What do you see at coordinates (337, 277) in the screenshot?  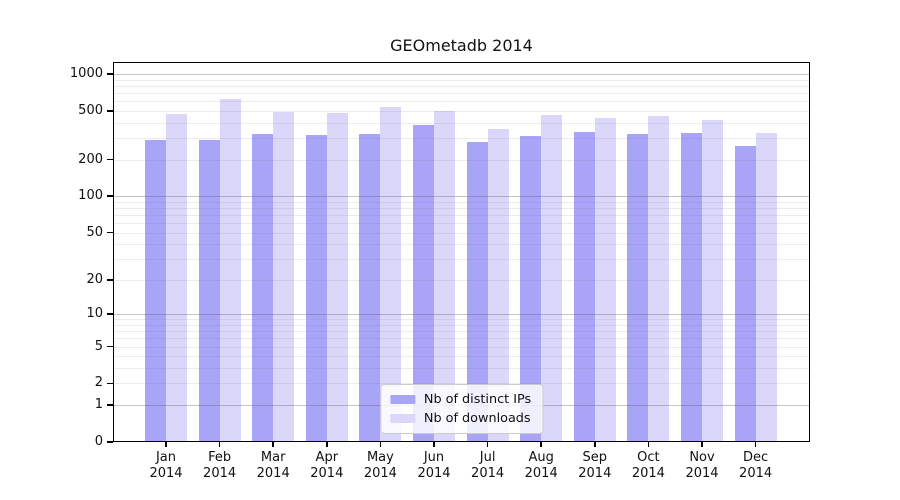 I see `bar-downloads-apr` at bounding box center [337, 277].